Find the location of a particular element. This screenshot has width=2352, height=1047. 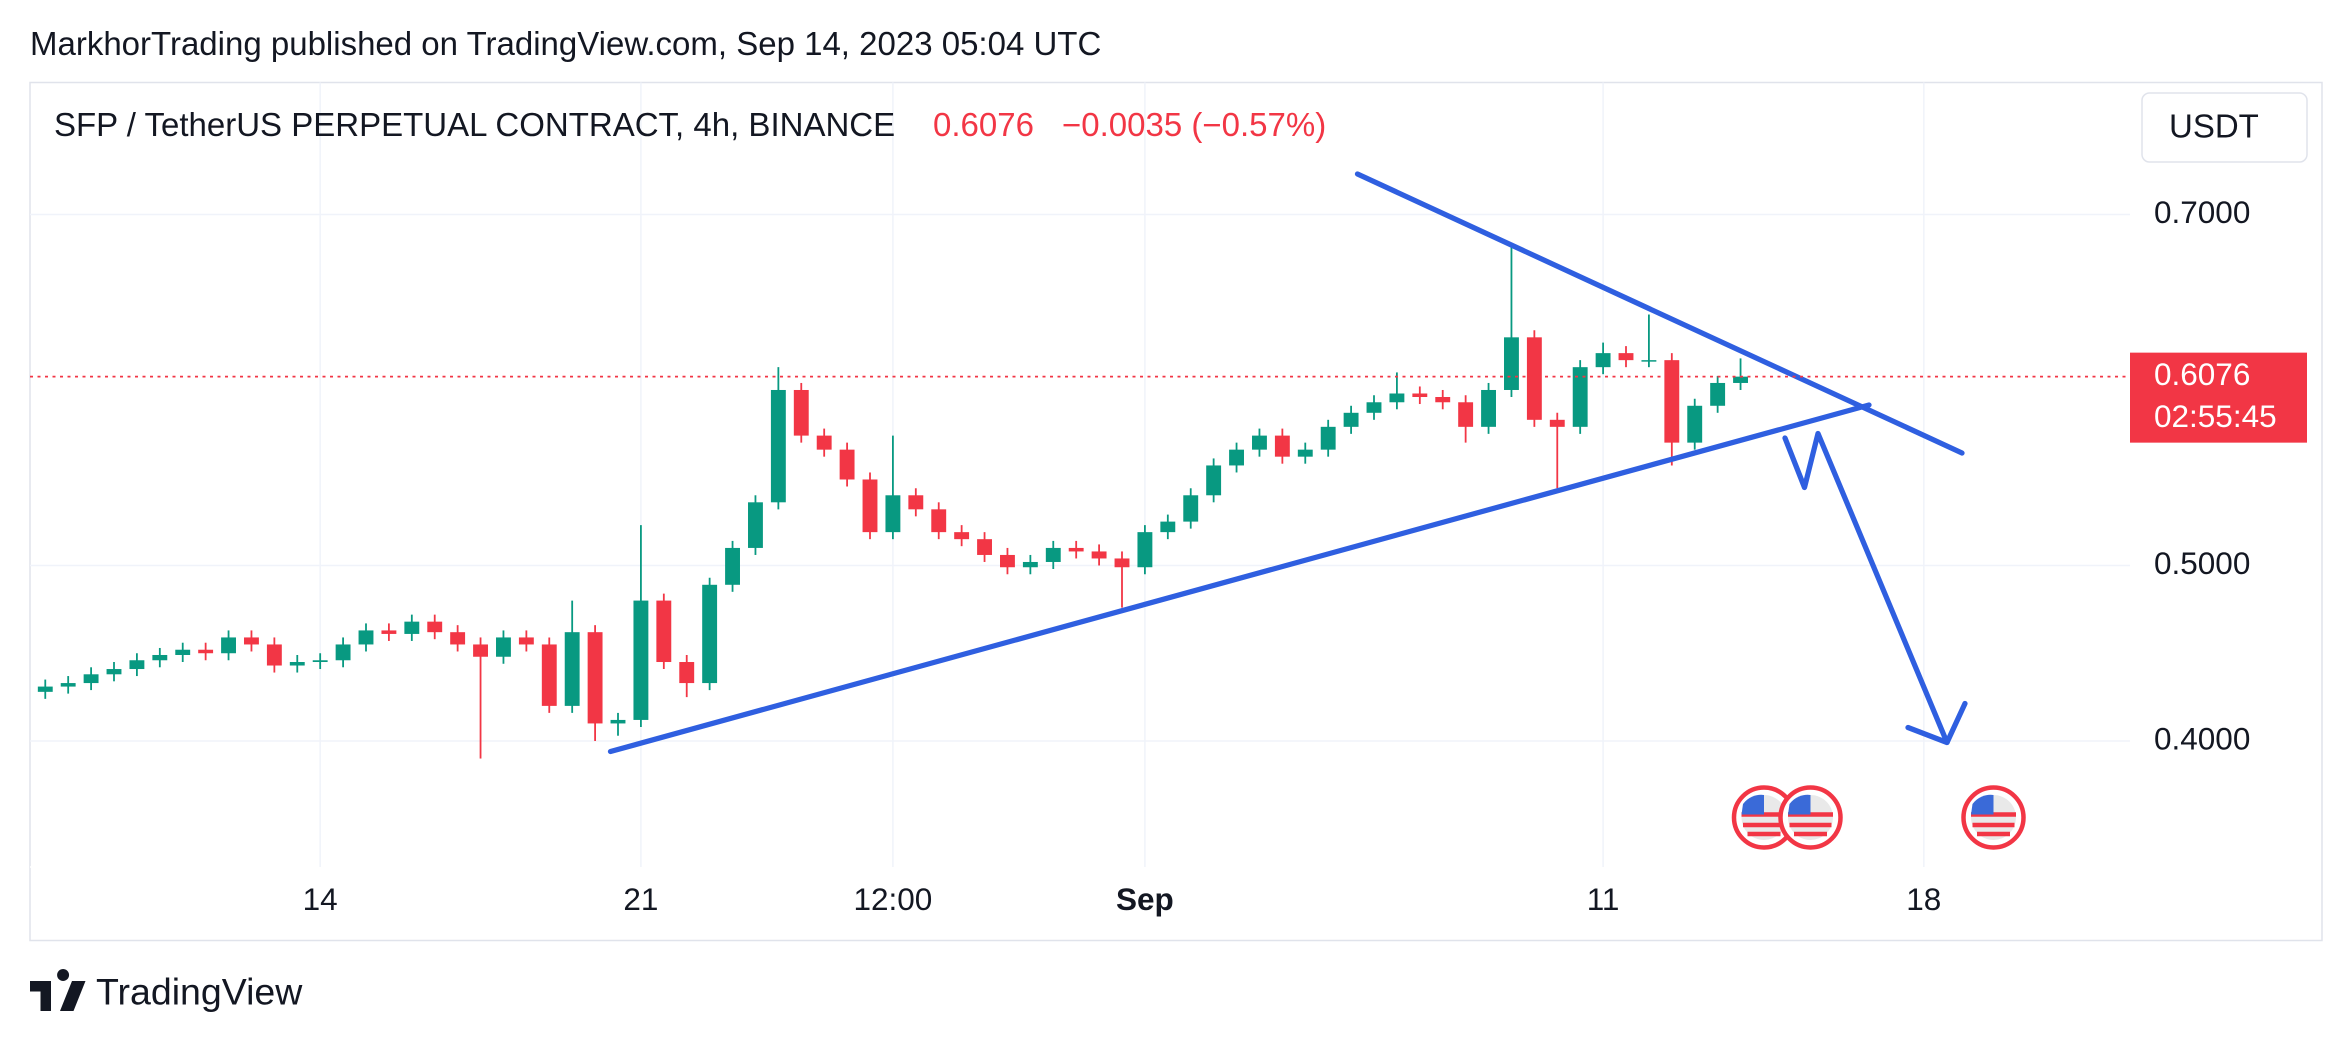

x-tick-label: 14 is located at coordinates (320, 899).